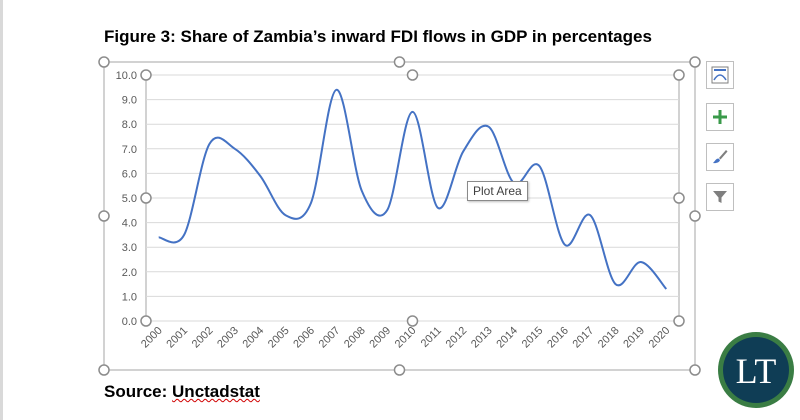 This screenshot has width=800, height=420. Describe the element at coordinates (254, 338) in the screenshot. I see `x-tick-label: 2004` at that location.